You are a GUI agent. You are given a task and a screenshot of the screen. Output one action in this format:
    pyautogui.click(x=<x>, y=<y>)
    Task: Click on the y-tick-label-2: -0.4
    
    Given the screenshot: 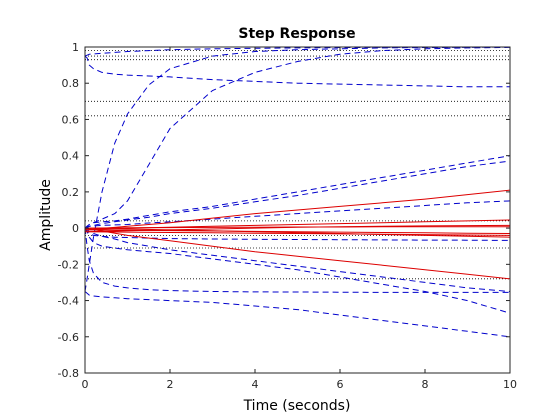 What is the action you would take?
    pyautogui.click(x=68, y=301)
    